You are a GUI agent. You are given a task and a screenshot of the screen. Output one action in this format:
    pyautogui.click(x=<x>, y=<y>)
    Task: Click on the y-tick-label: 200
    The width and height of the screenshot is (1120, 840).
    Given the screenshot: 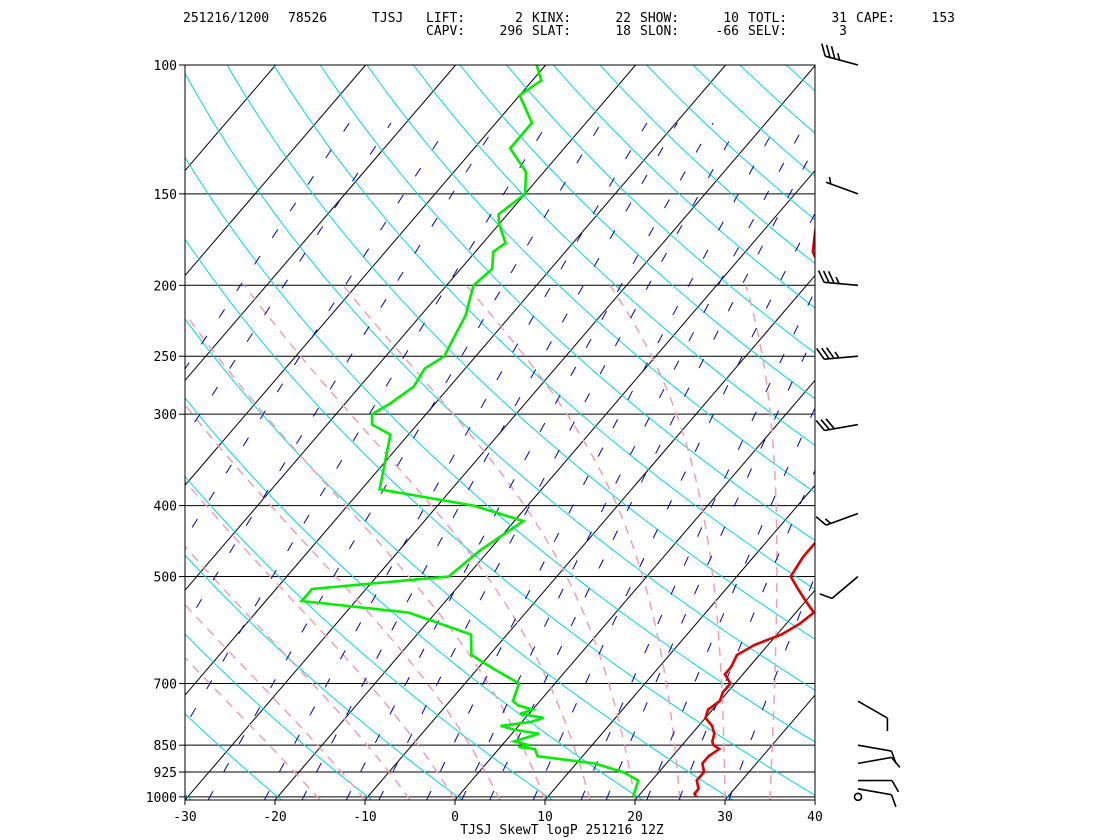 What is the action you would take?
    pyautogui.click(x=165, y=286)
    